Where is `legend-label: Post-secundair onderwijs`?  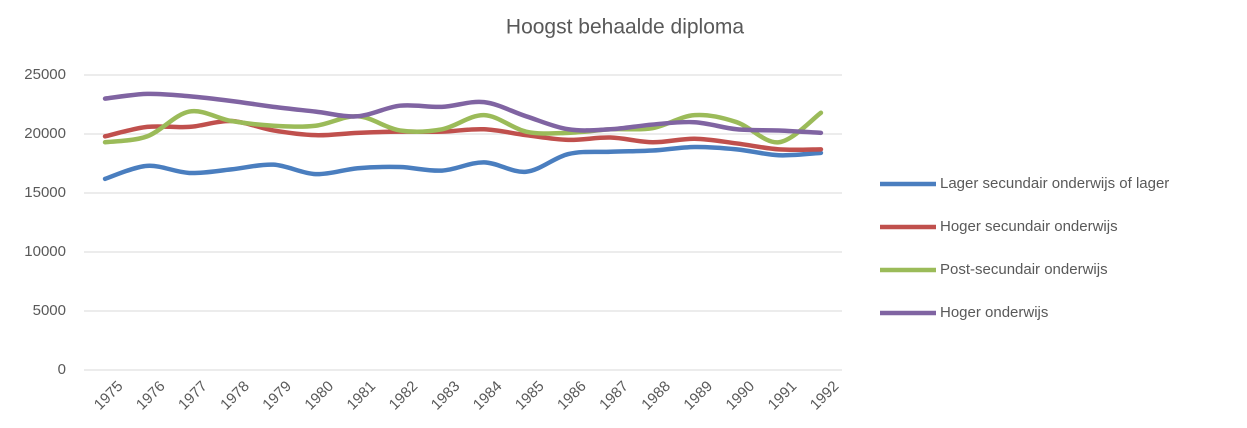 legend-label: Post-secundair onderwijs is located at coordinates (1024, 269).